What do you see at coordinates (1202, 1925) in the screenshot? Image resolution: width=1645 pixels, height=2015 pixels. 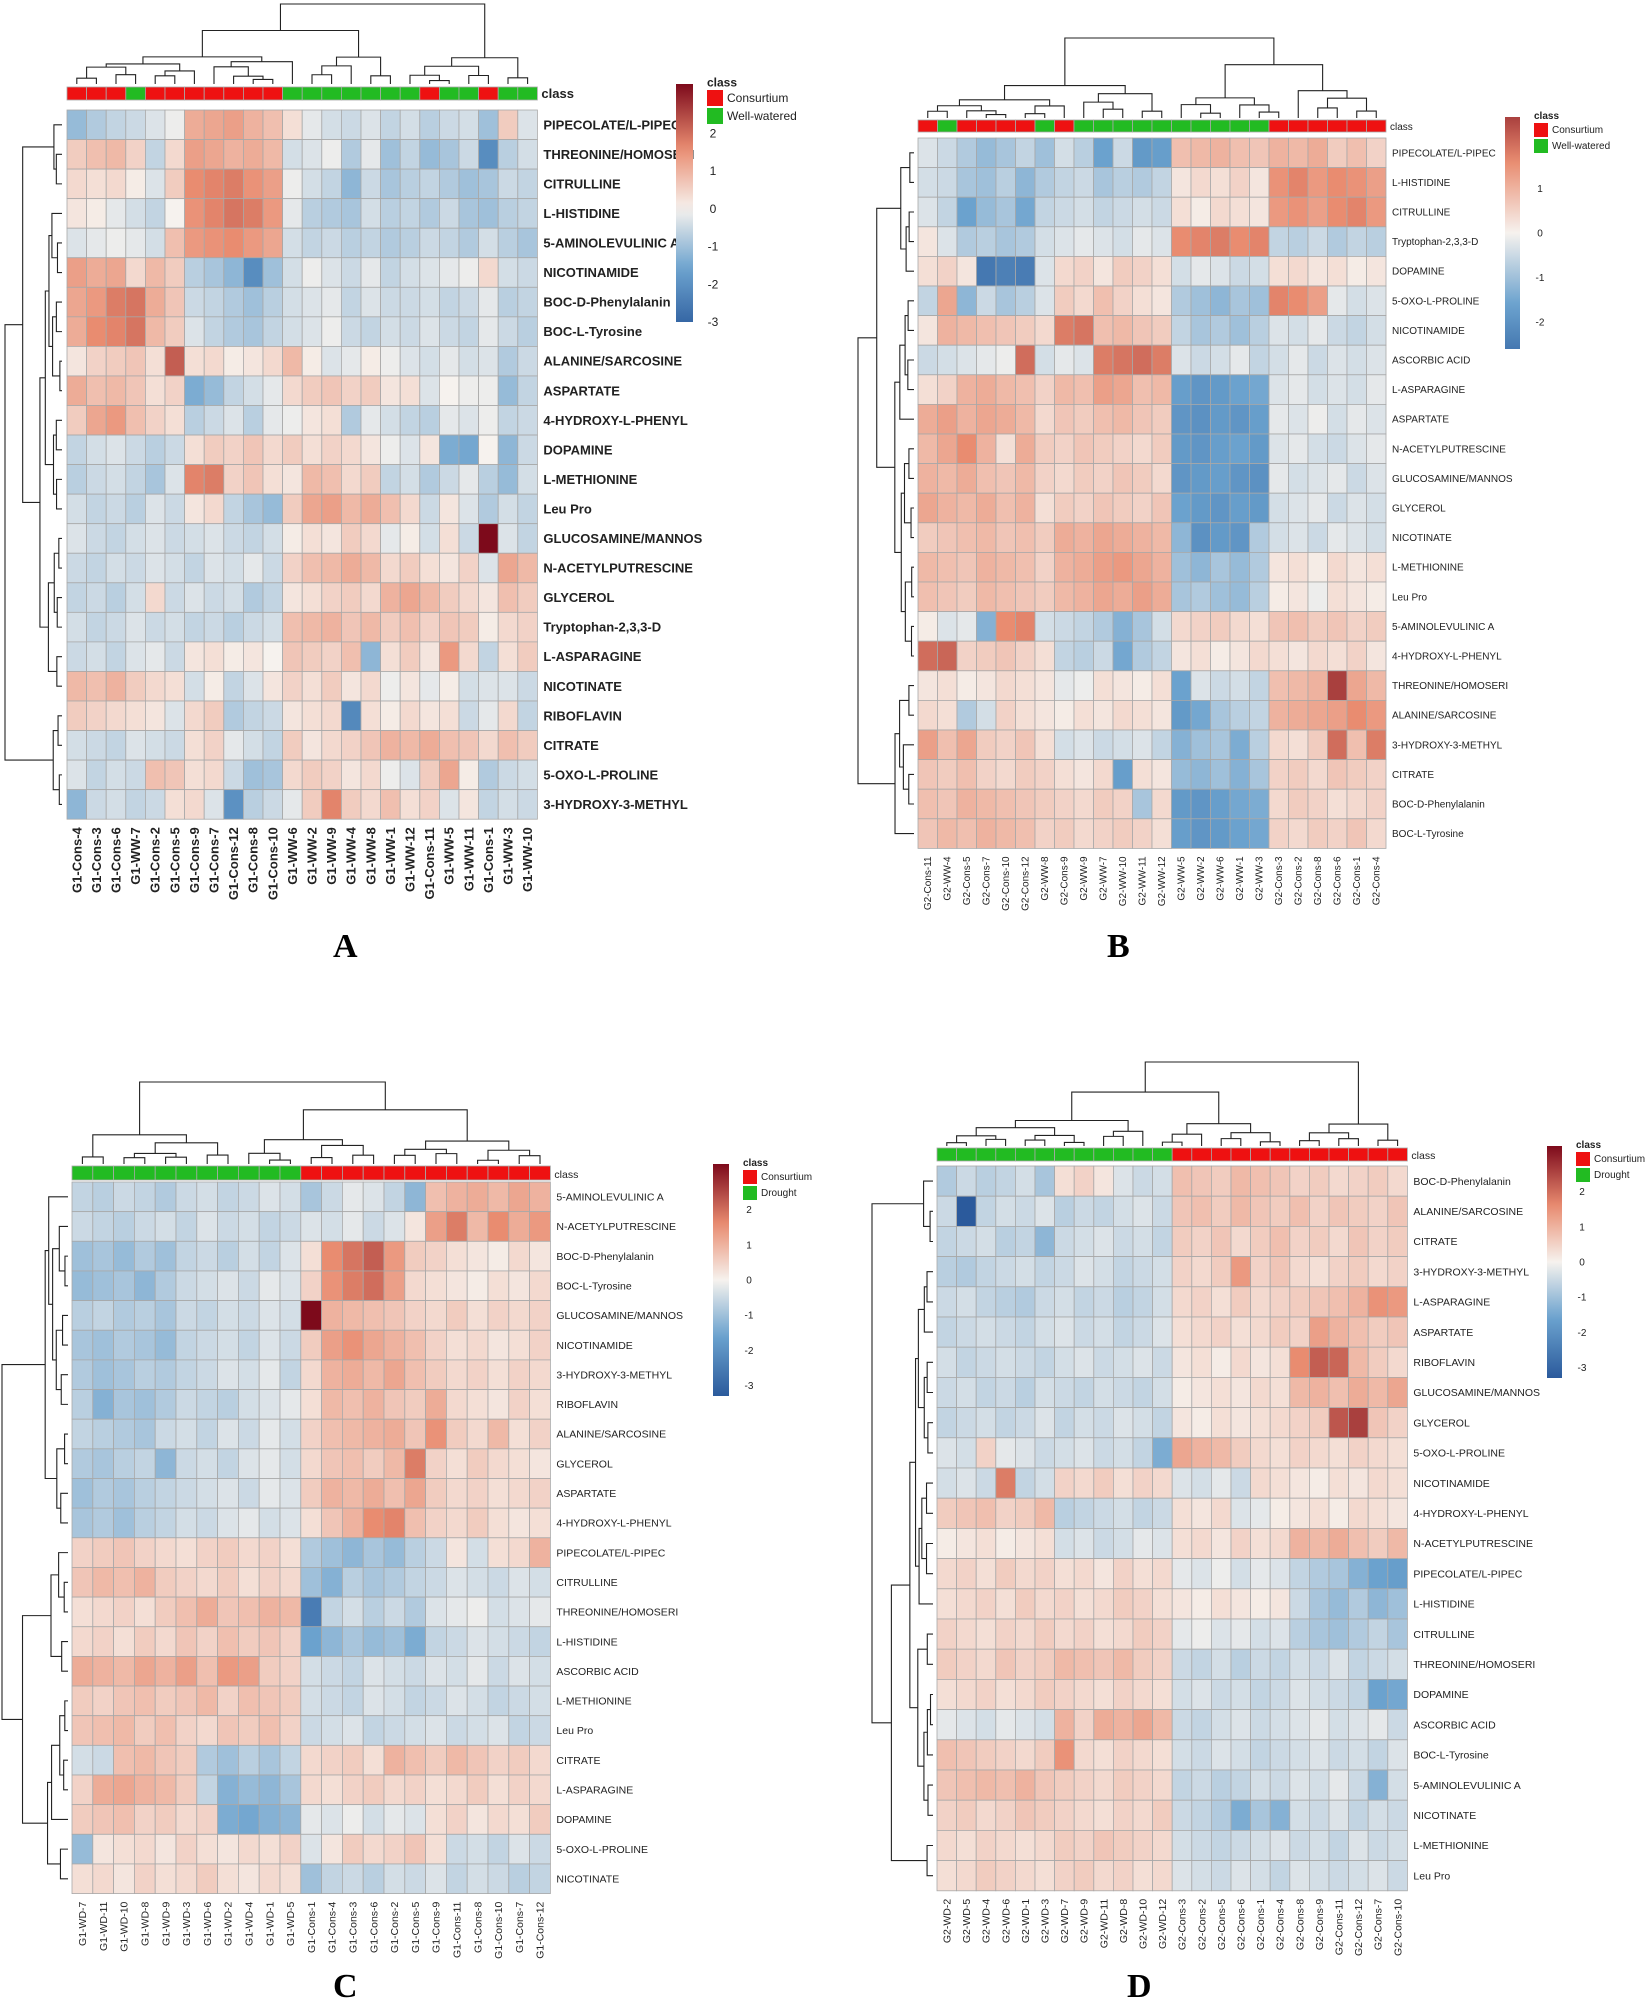 I see `column-label: G2-Cons-2` at bounding box center [1202, 1925].